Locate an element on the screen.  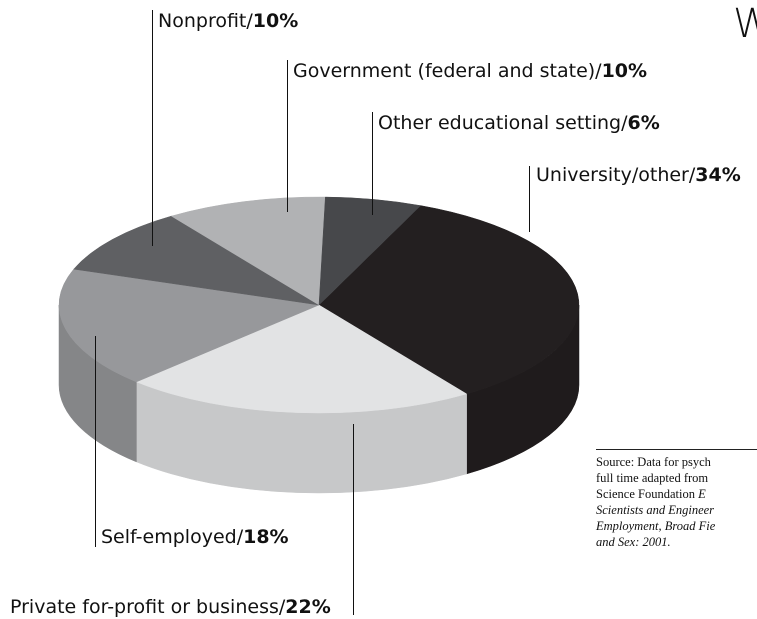
pie-slice-private-for-profit-or-business is located at coordinates (301, 359).